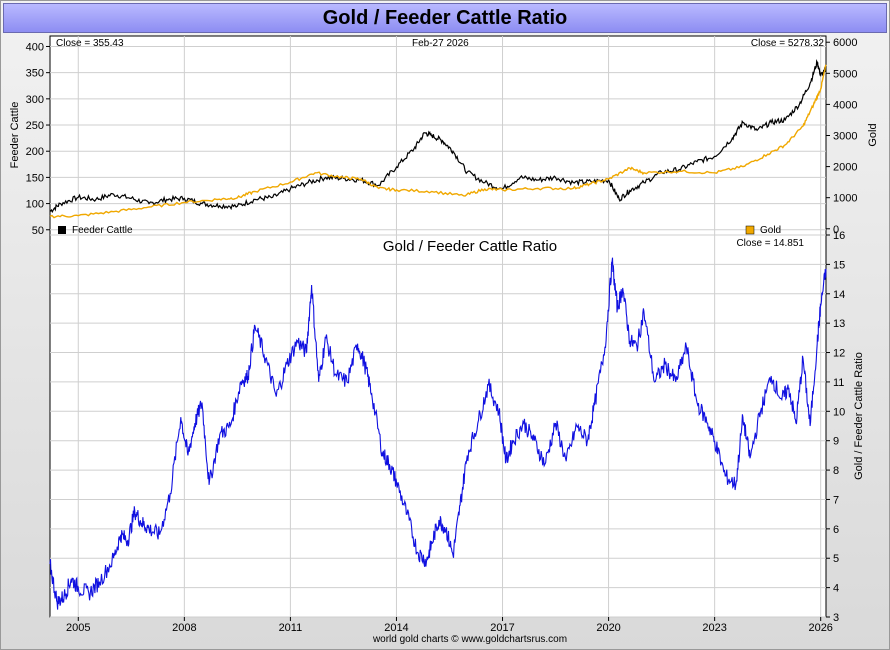 The height and width of the screenshot is (650, 890). I want to click on upper-left-tick-label: 50, so click(38, 231).